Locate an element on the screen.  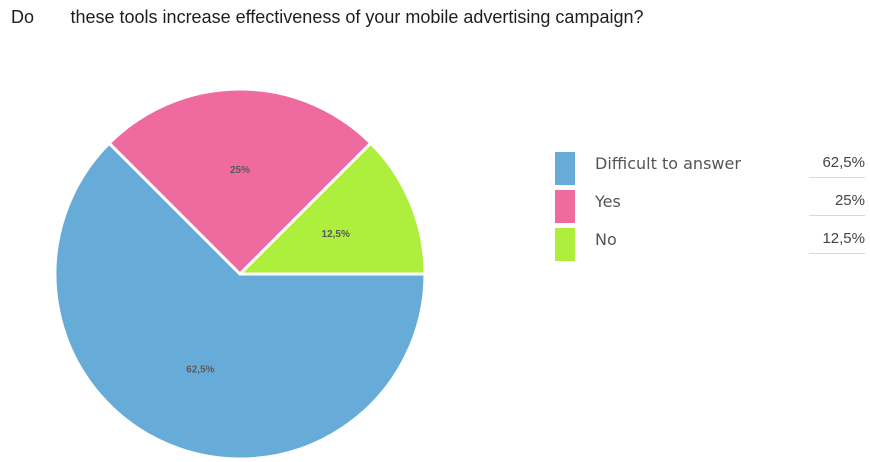
legend-label: Yes is located at coordinates (608, 201).